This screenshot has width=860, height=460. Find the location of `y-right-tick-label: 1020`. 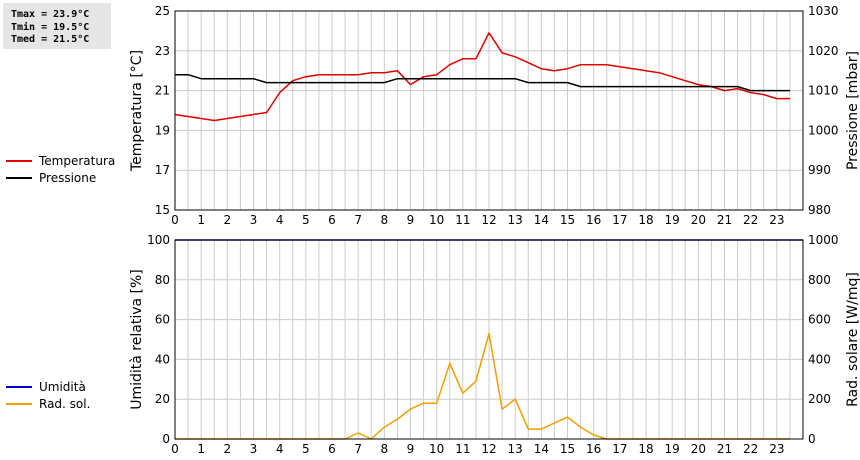

y-right-tick-label: 1020 is located at coordinates (823, 51).